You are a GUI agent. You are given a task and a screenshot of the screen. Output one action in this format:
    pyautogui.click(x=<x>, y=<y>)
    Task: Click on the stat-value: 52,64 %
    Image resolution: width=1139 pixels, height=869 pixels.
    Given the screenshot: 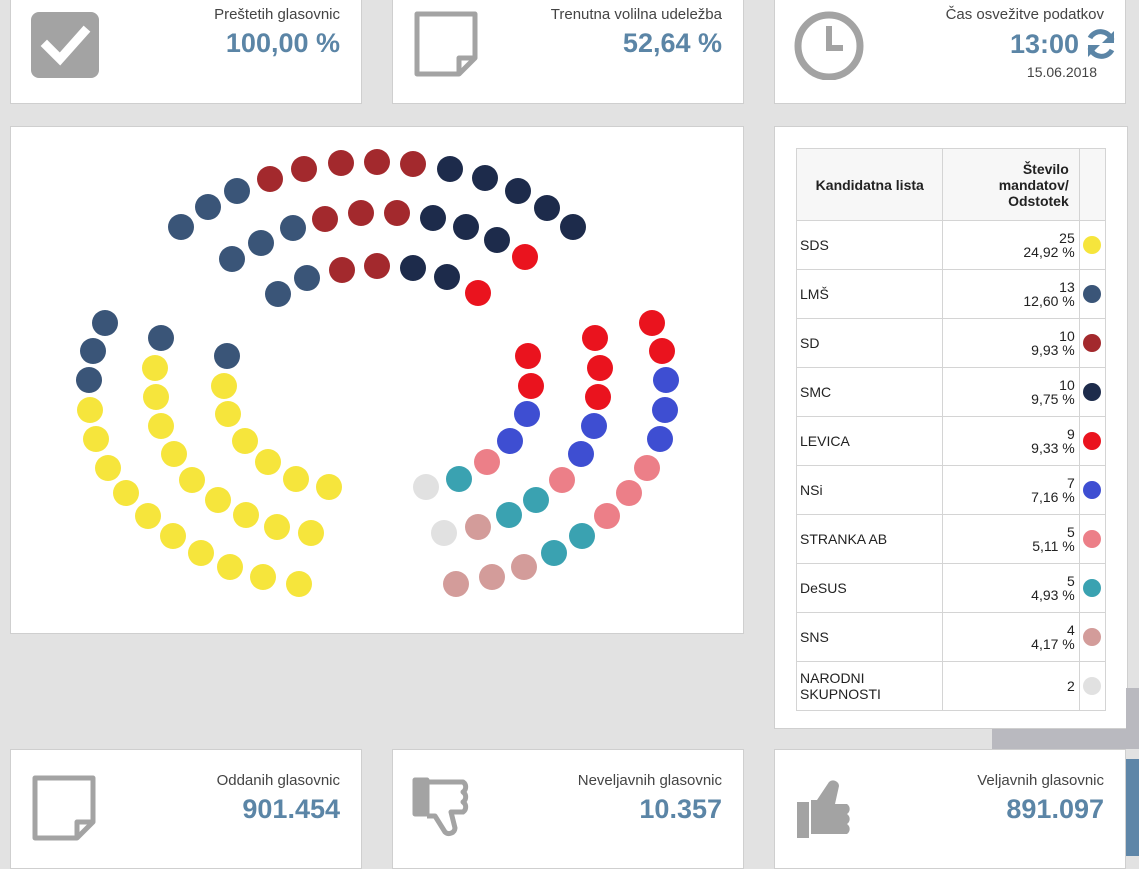 What is the action you would take?
    pyautogui.click(x=672, y=43)
    